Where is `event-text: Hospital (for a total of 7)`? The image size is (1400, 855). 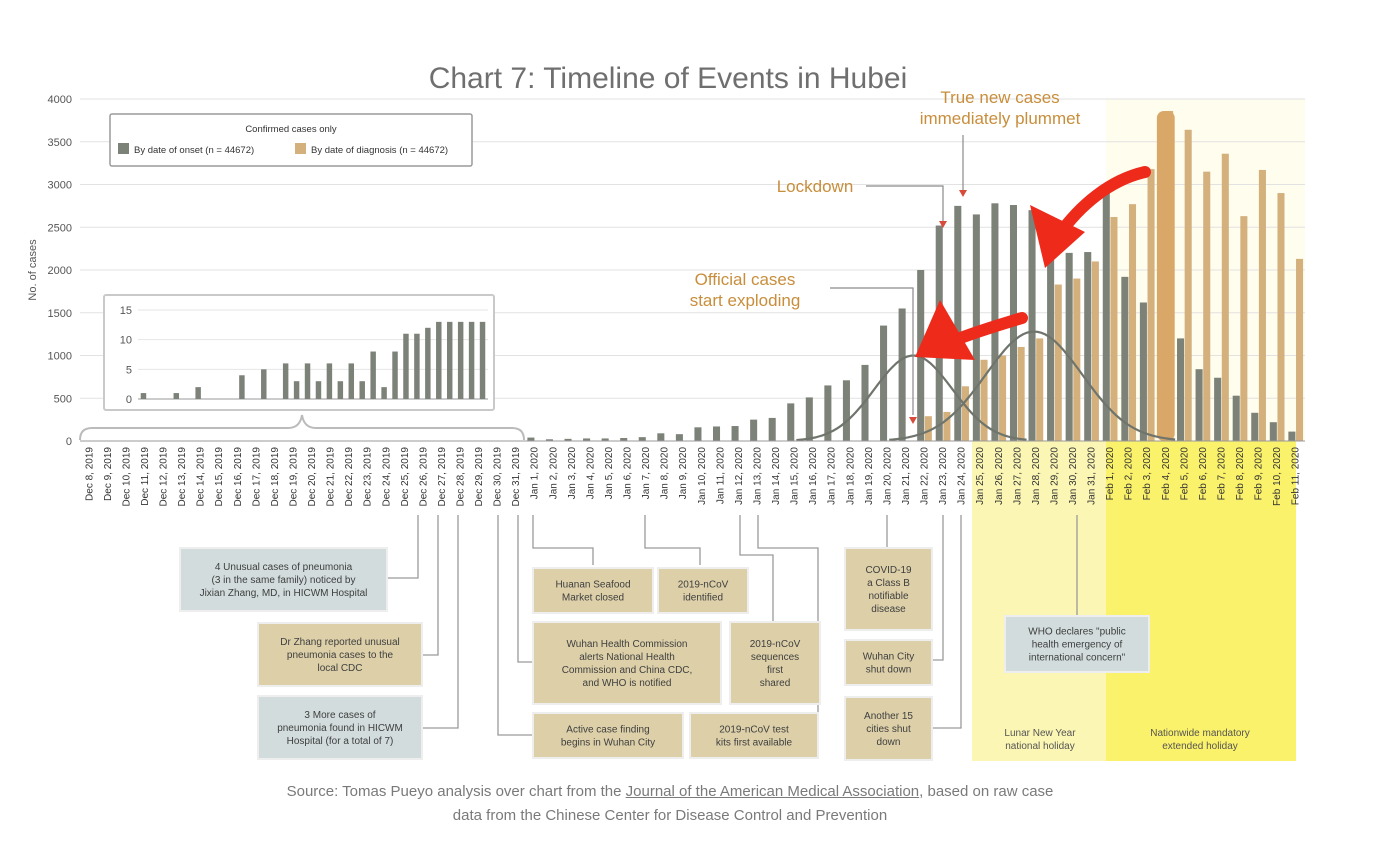 event-text: Hospital (for a total of 7) is located at coordinates (340, 741).